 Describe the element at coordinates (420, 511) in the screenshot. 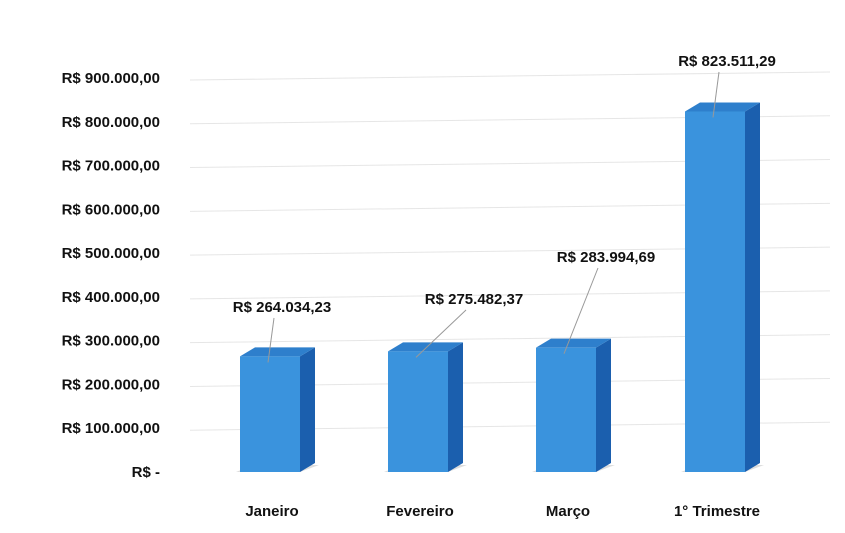

I see `x-tick-label: Fevereiro` at that location.